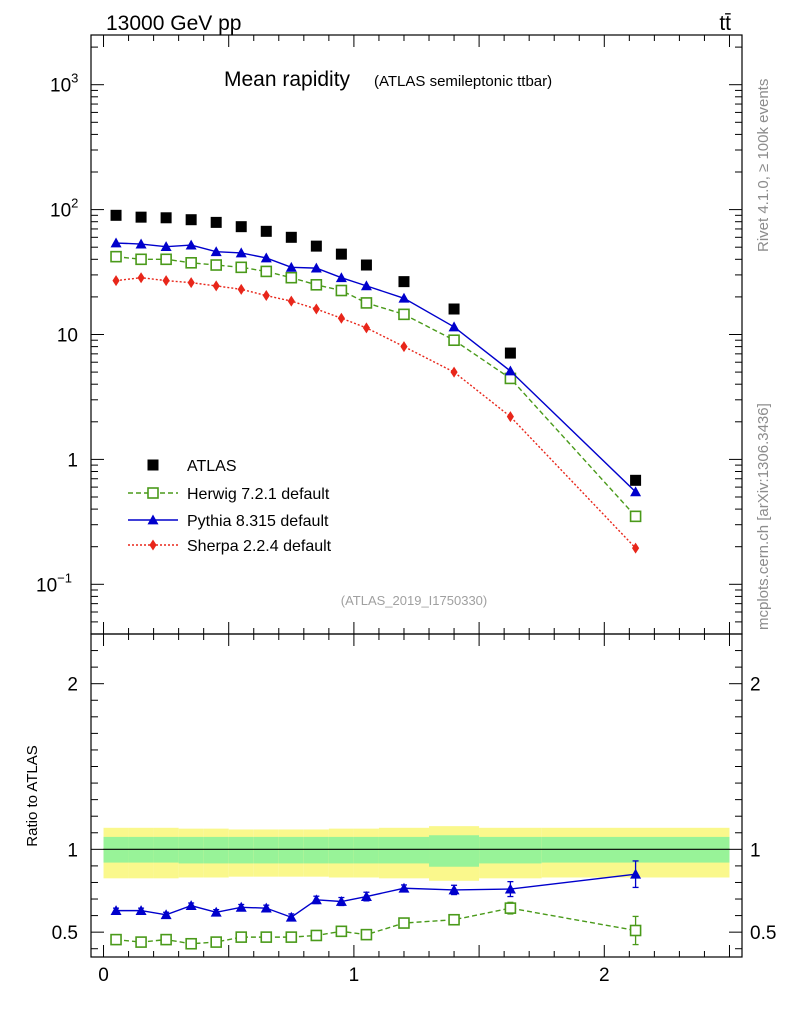 This screenshot has height=1024, width=786. I want to click on legend-entry-sherpa: Sherpa 2.2.4 default, so click(230, 546).